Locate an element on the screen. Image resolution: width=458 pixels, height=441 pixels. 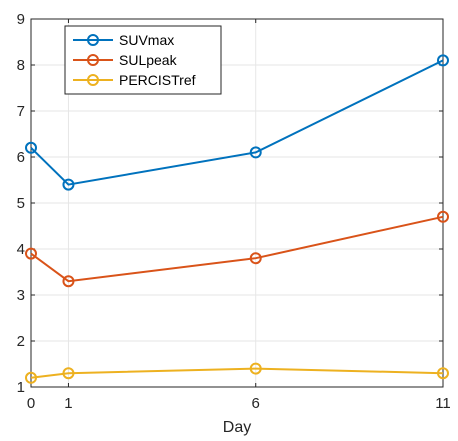
legend-item: SUVmax is located at coordinates (123, 40).